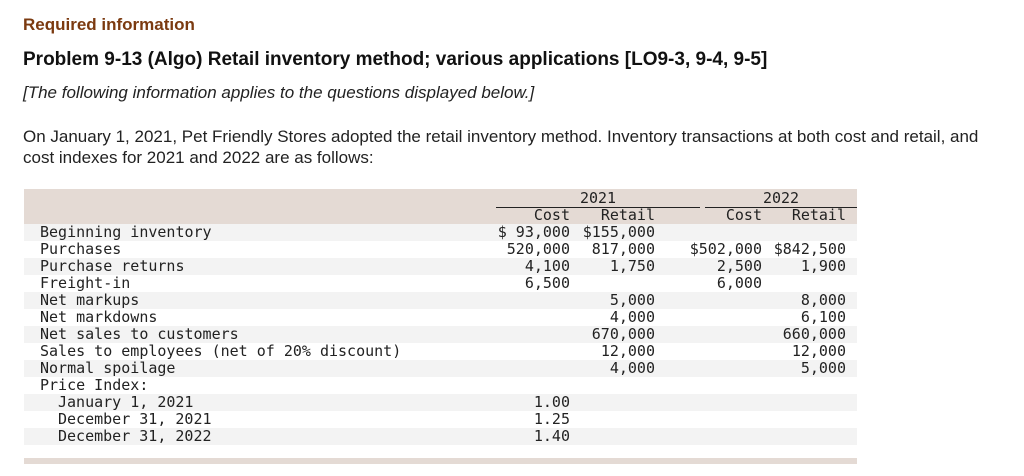 The image size is (1024, 476). I want to click on row-label: Purchase returns, so click(112, 266).